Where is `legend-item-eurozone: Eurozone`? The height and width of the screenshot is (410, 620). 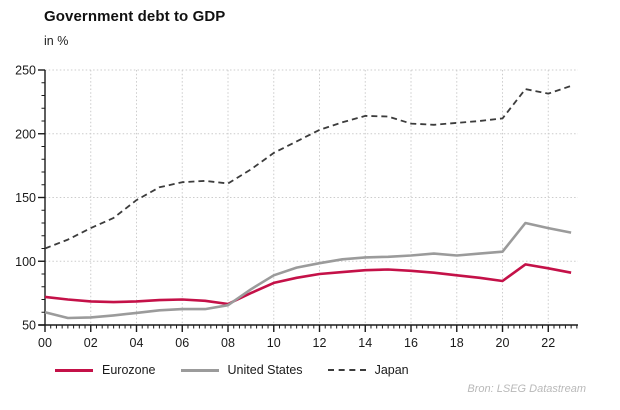
legend-item-eurozone: Eurozone is located at coordinates (105, 370).